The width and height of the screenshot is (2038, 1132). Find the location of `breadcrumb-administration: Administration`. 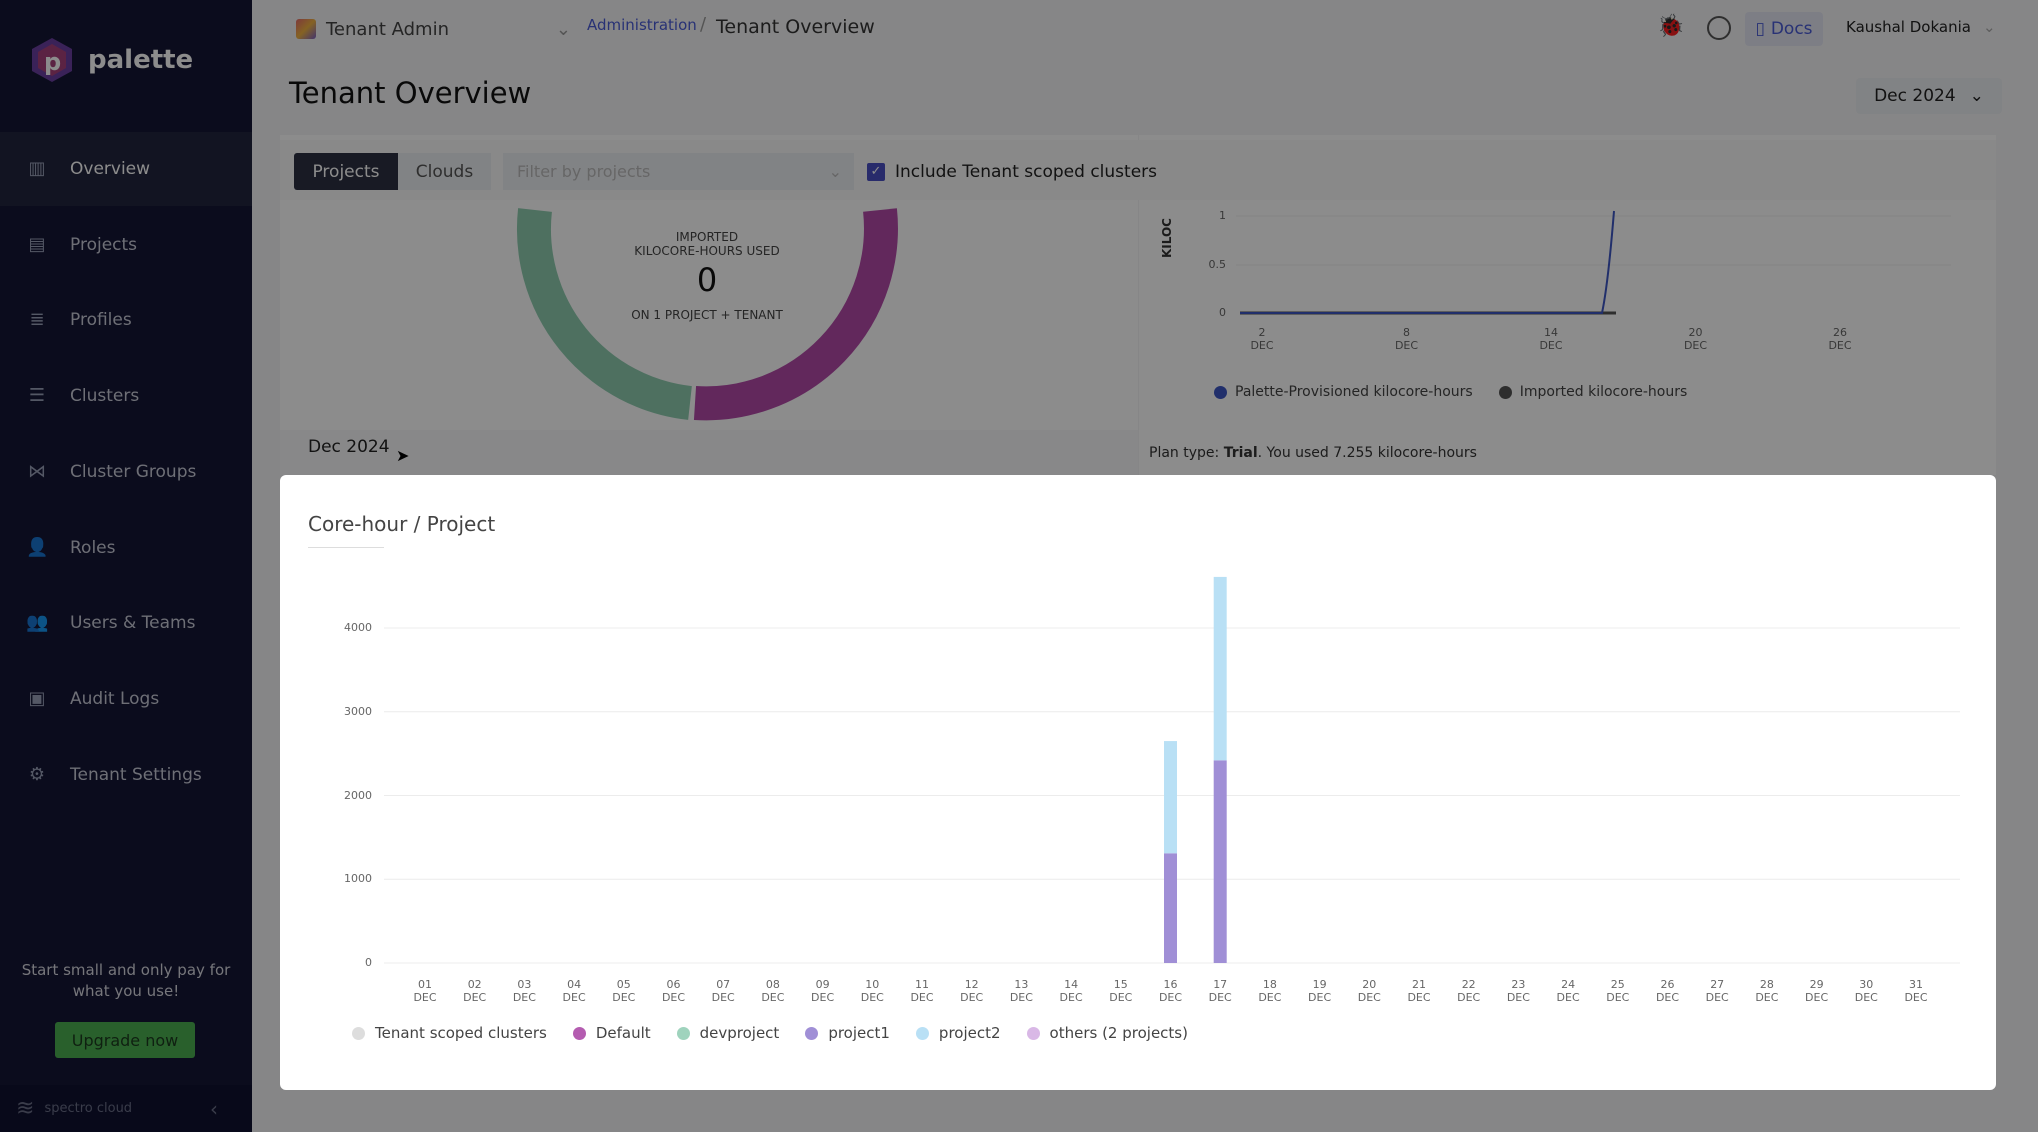

breadcrumb-administration: Administration is located at coordinates (642, 25).